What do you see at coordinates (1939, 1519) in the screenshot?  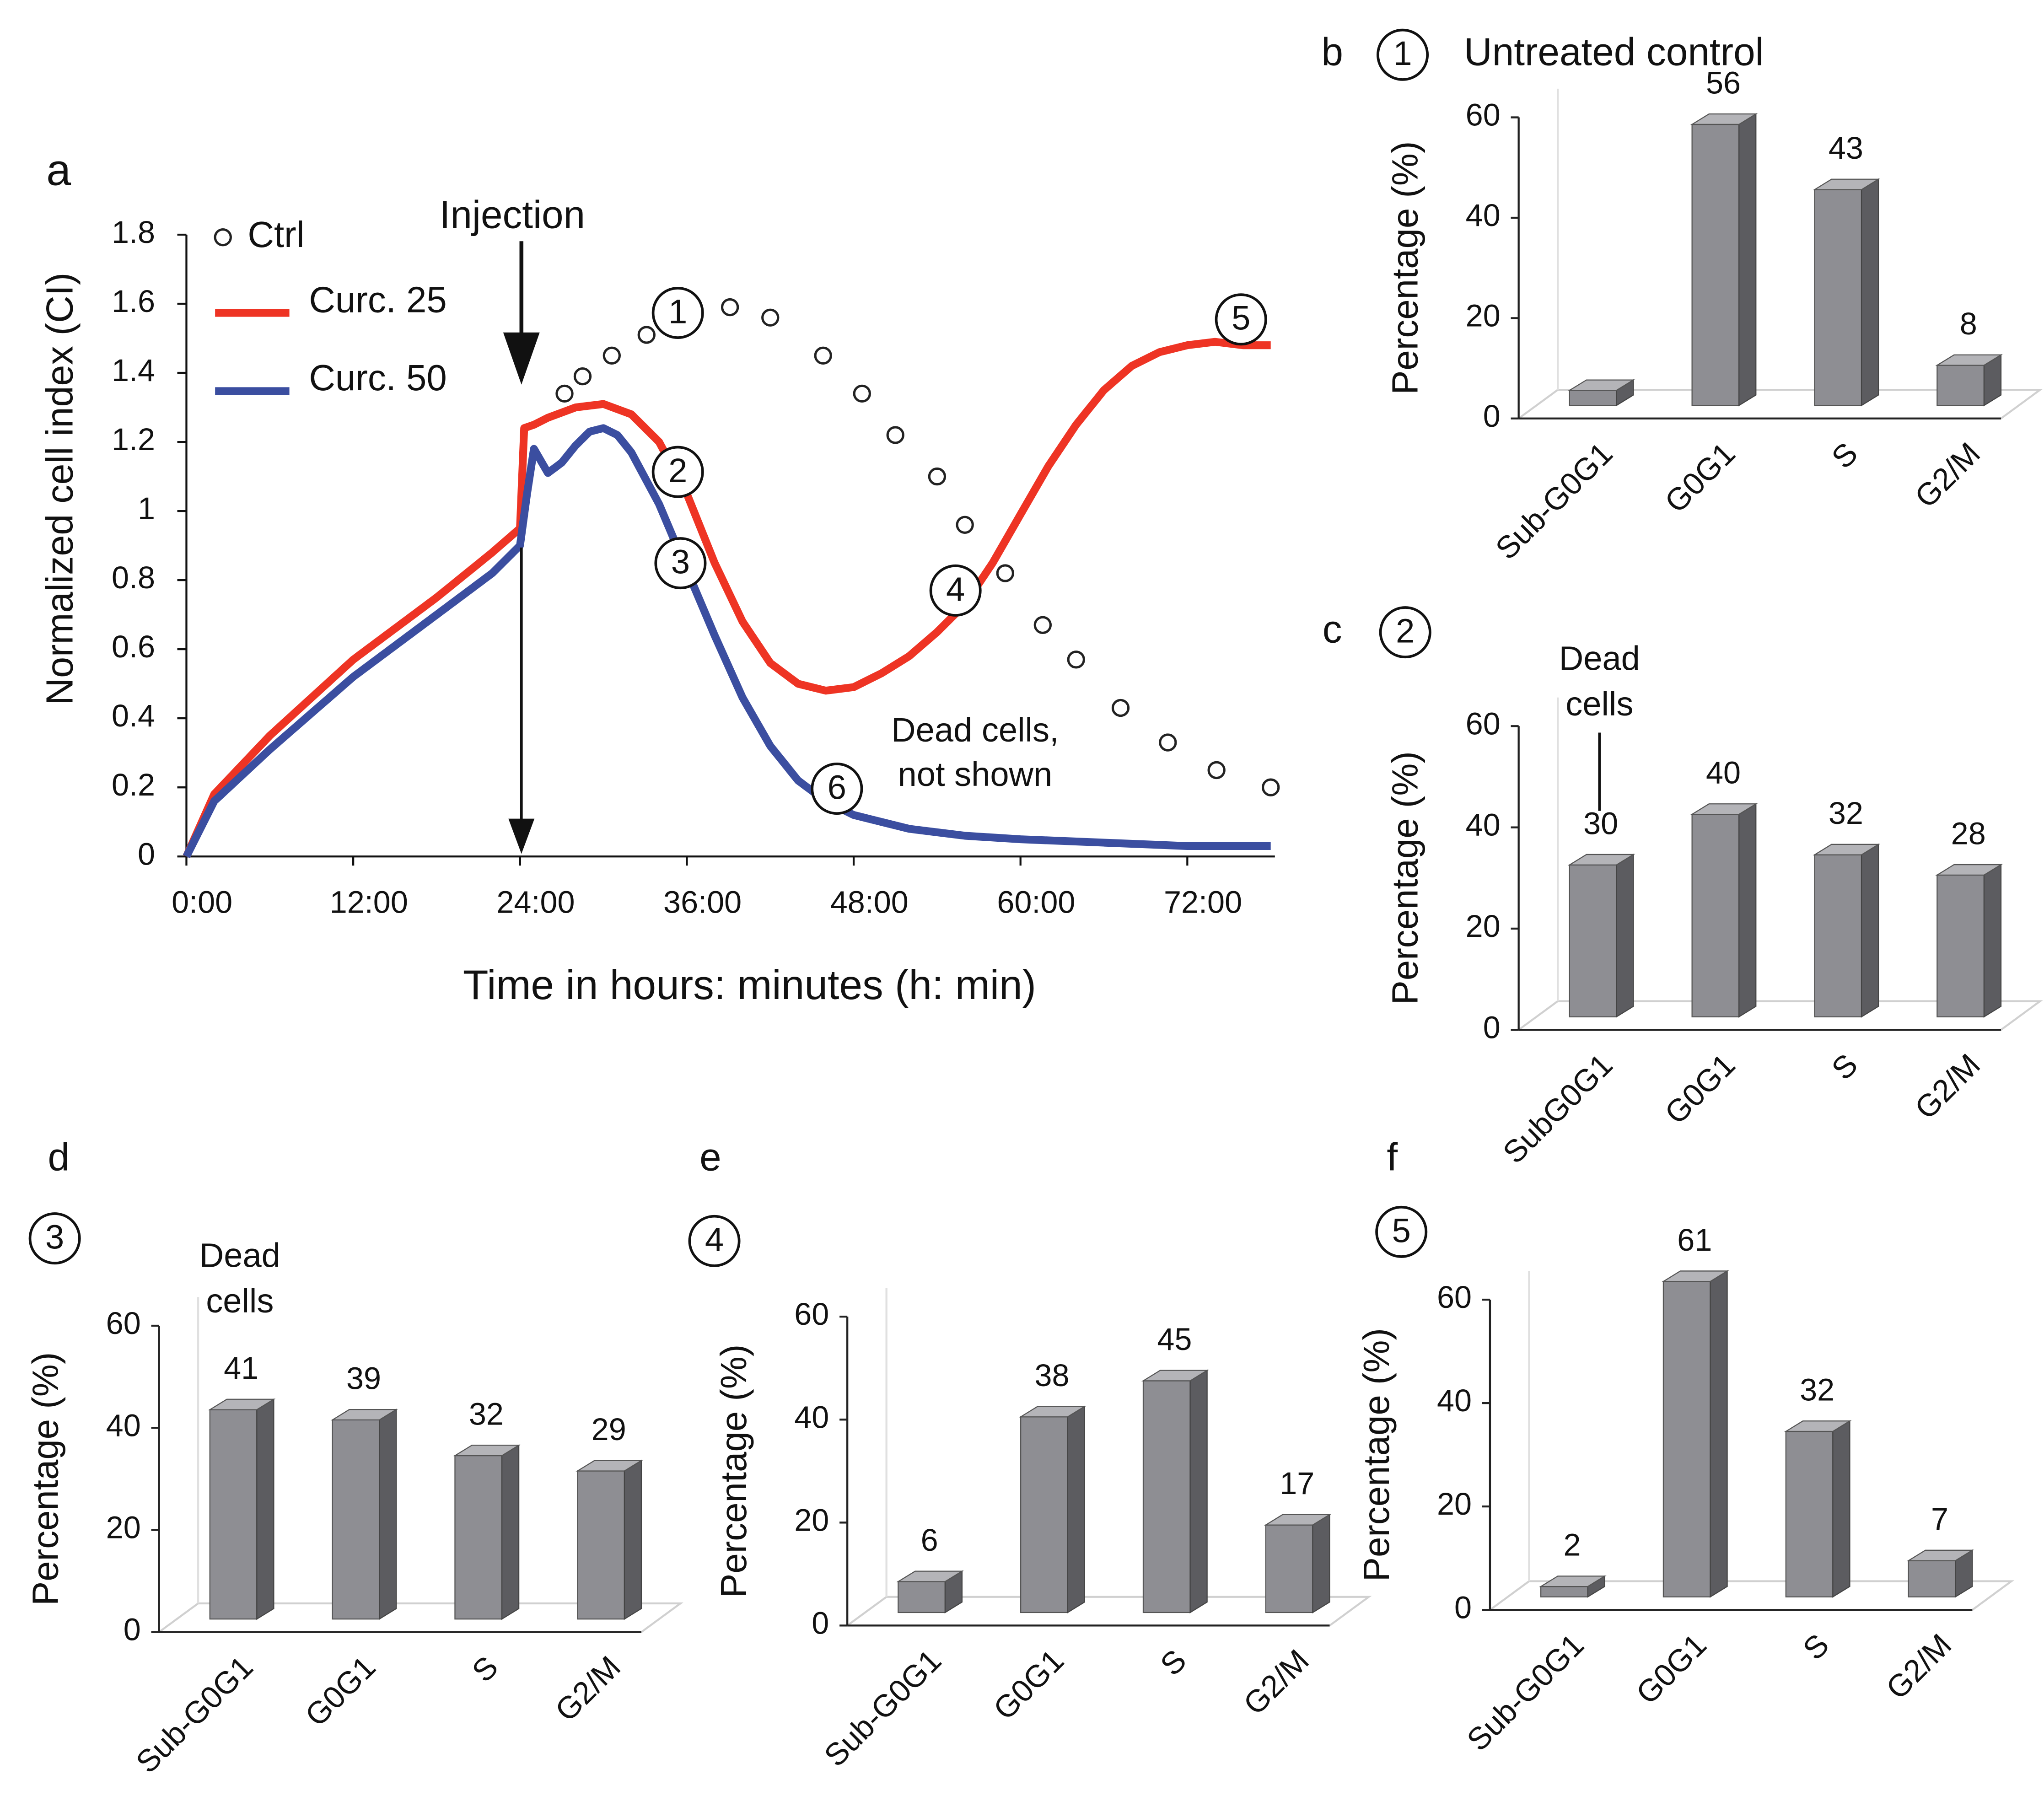 I see `value-label: 7` at bounding box center [1939, 1519].